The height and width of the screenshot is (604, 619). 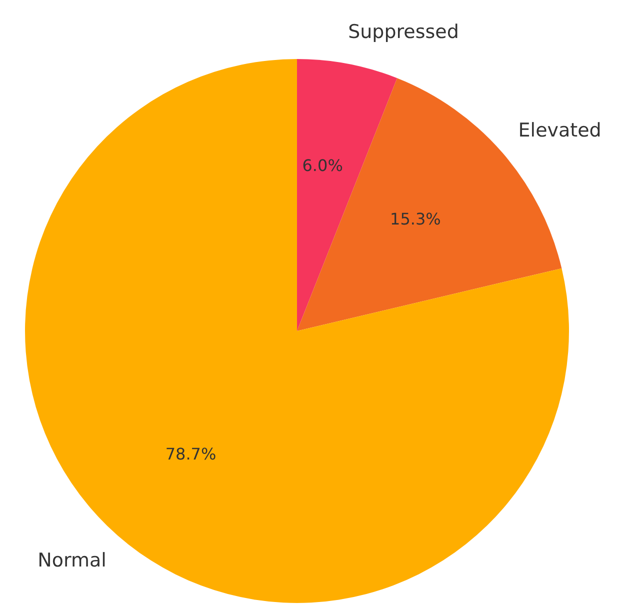 I want to click on slice-label: Suppressed, so click(x=403, y=32).